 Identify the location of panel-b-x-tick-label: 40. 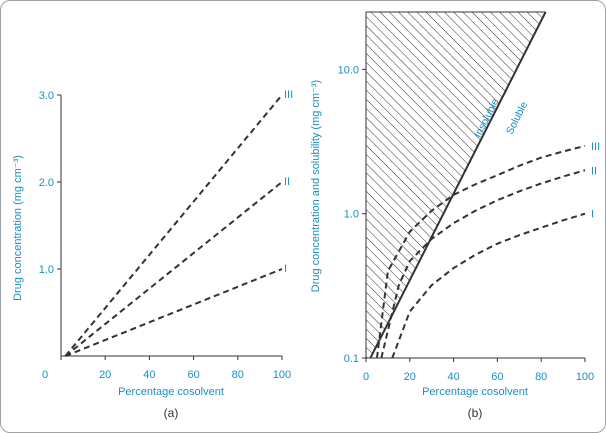
(453, 377).